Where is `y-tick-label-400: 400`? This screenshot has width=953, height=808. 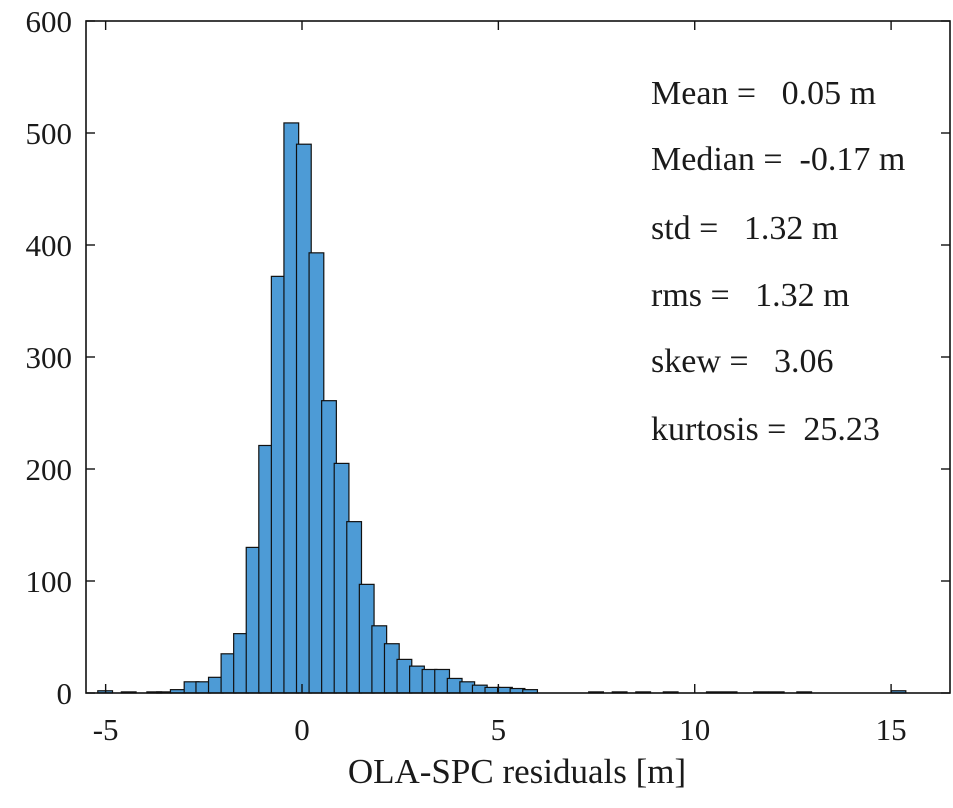 y-tick-label-400: 400 is located at coordinates (49, 245).